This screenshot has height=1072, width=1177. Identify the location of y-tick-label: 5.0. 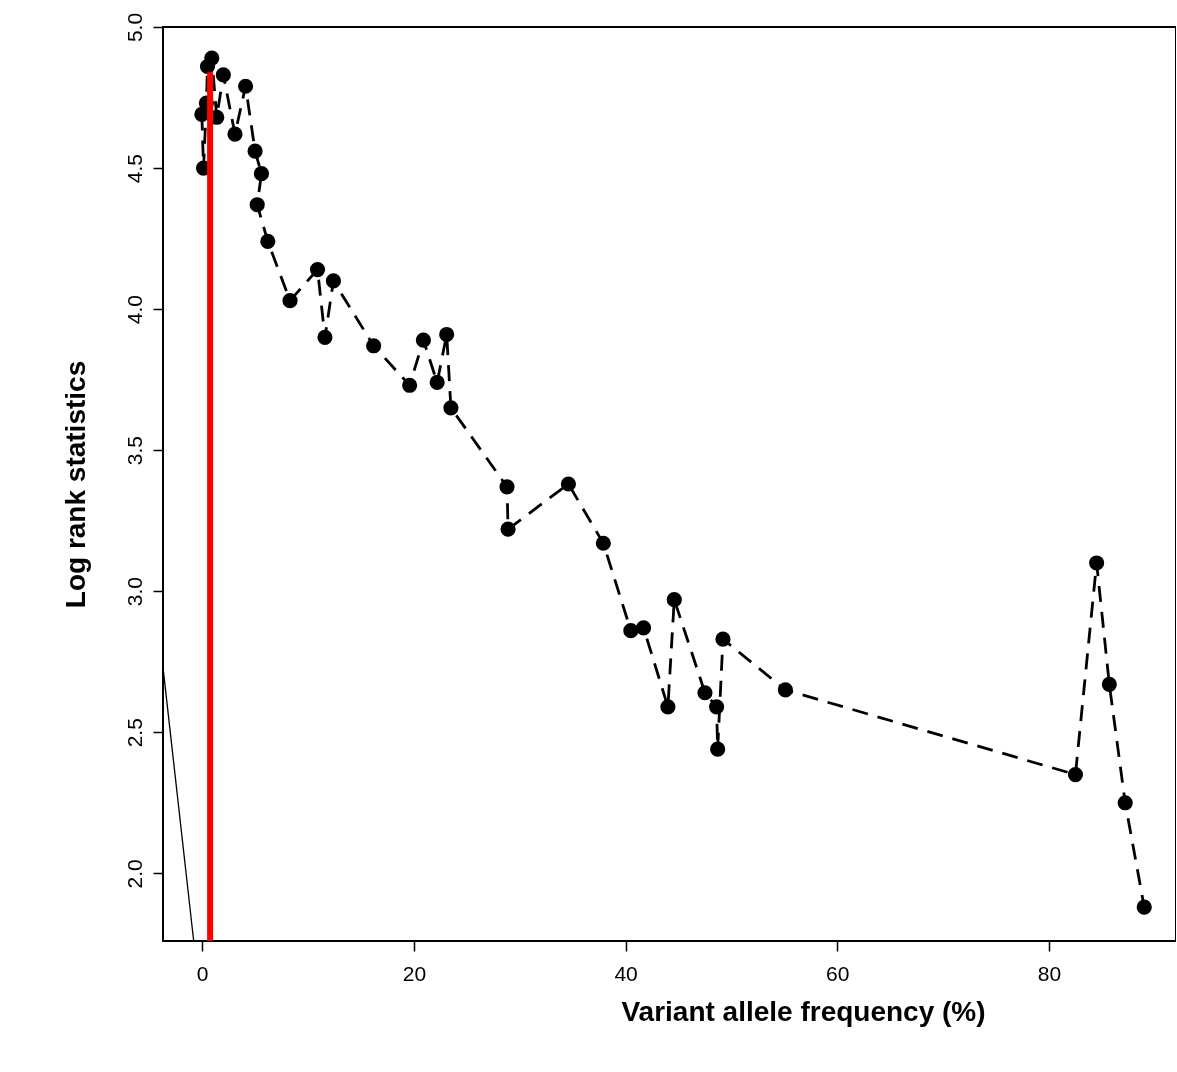
(134, 27).